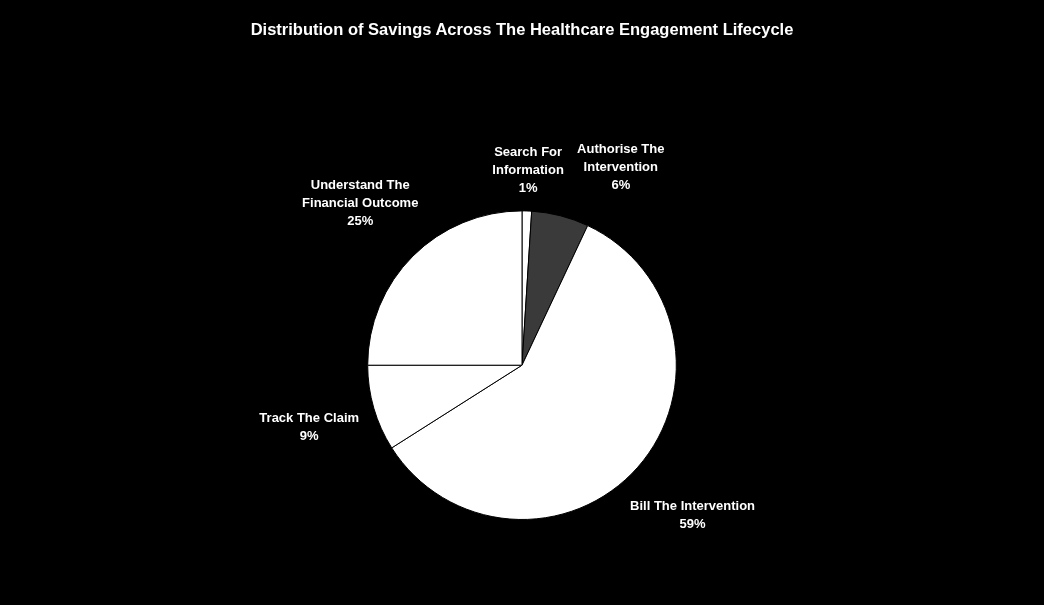 The height and width of the screenshot is (605, 1044). Describe the element at coordinates (360, 194) in the screenshot. I see `slice-label: Understand The Financial Outcome` at that location.